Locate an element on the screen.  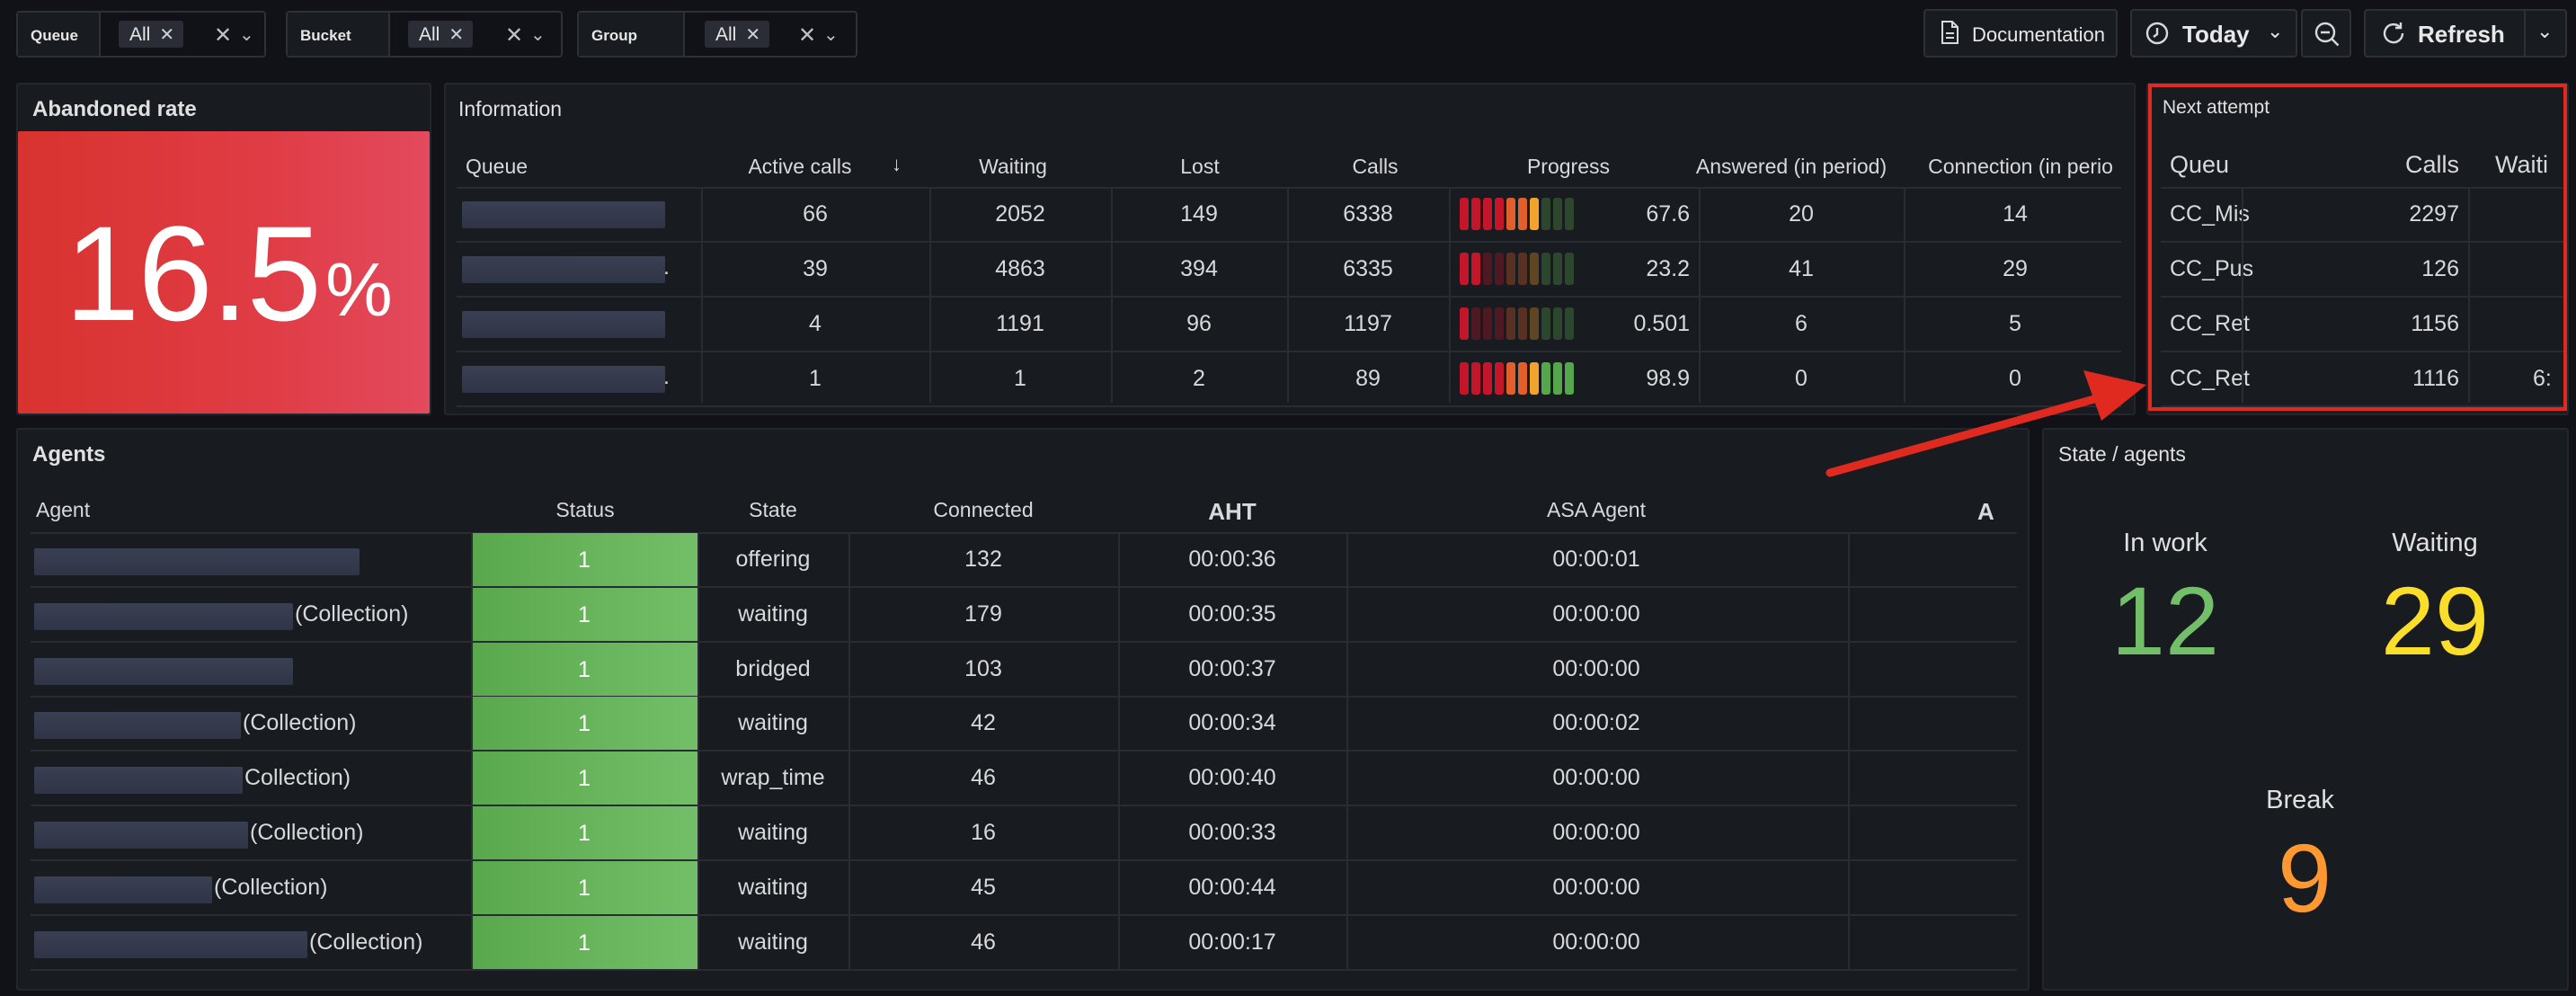
in-work-value: 12 is located at coordinates (2165, 620).